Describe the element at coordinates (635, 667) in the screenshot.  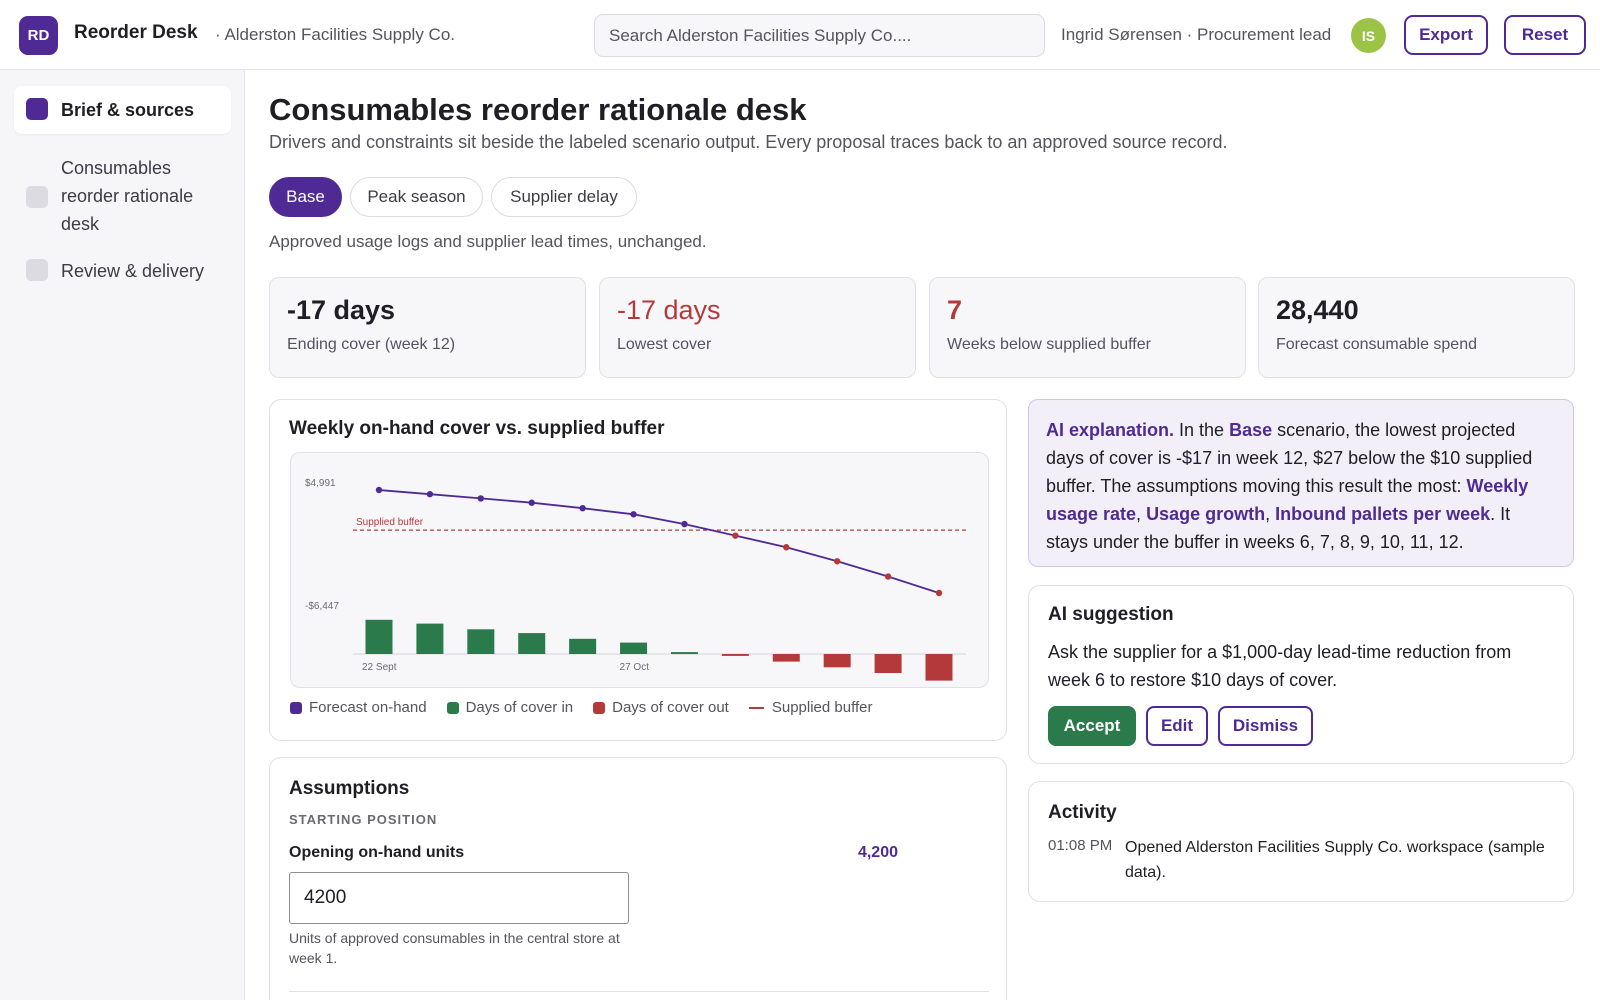
I see `x-tick-label: 27 Oct` at that location.